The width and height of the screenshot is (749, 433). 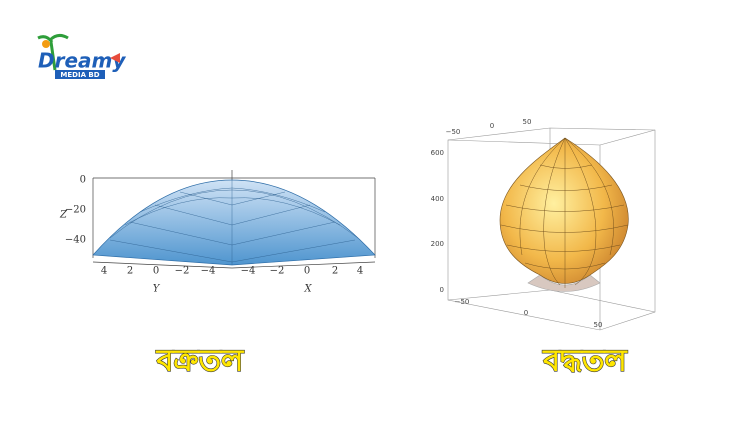 What do you see at coordinates (307, 289) in the screenshot?
I see `x-label: X` at bounding box center [307, 289].